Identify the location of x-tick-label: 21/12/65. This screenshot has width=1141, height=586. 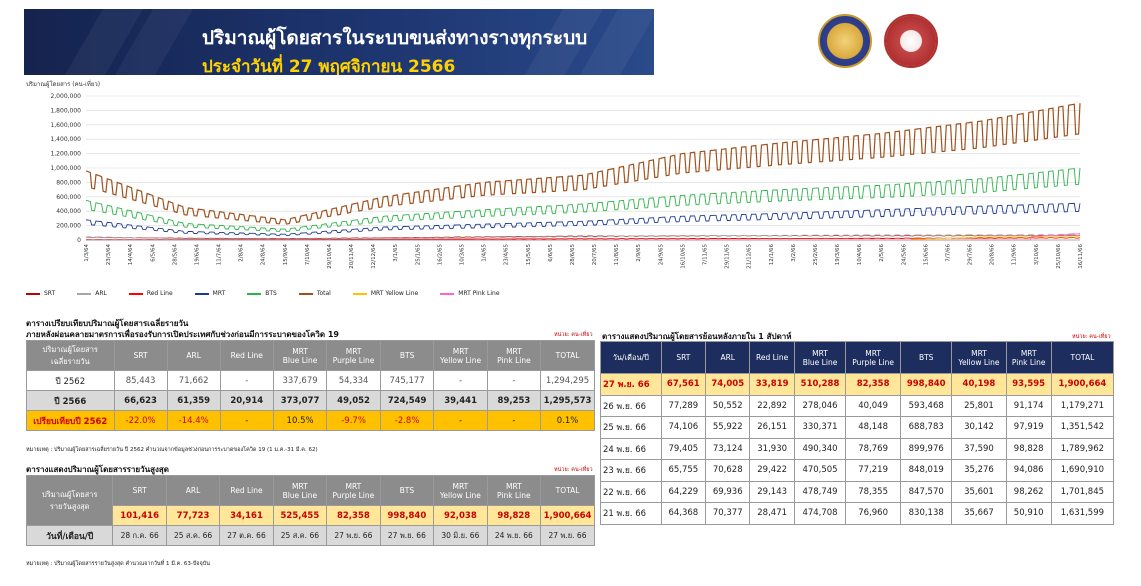
(750, 256).